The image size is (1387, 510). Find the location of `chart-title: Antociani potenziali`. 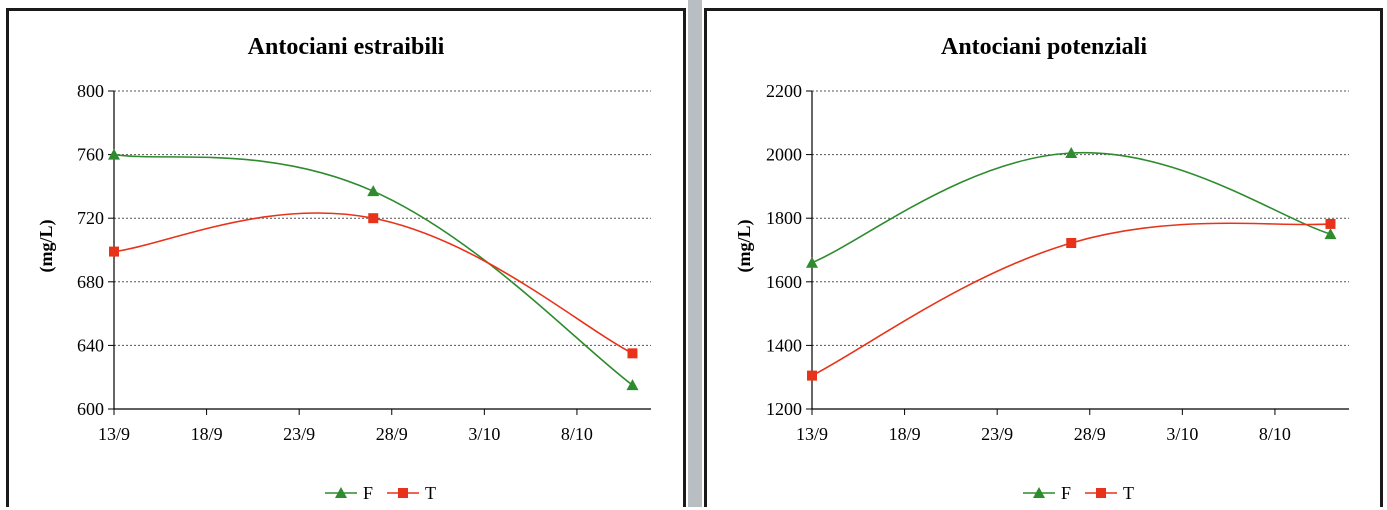

chart-title: Antociani potenziali is located at coordinates (1044, 47).